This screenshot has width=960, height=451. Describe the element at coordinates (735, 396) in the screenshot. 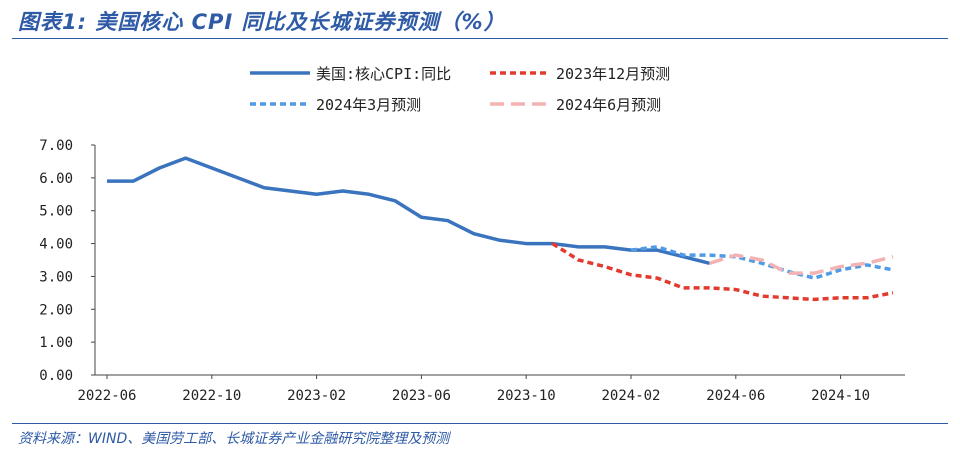

I see `x-tick-label: 2024-06` at that location.